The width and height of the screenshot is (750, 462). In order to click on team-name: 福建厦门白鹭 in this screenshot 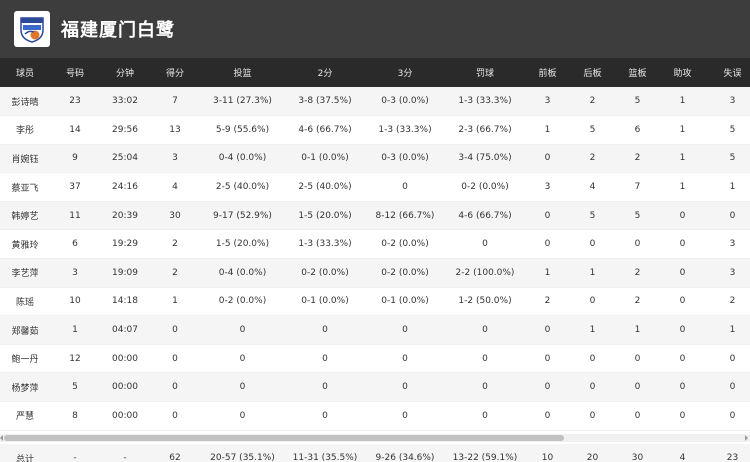, I will do `click(118, 30)`.